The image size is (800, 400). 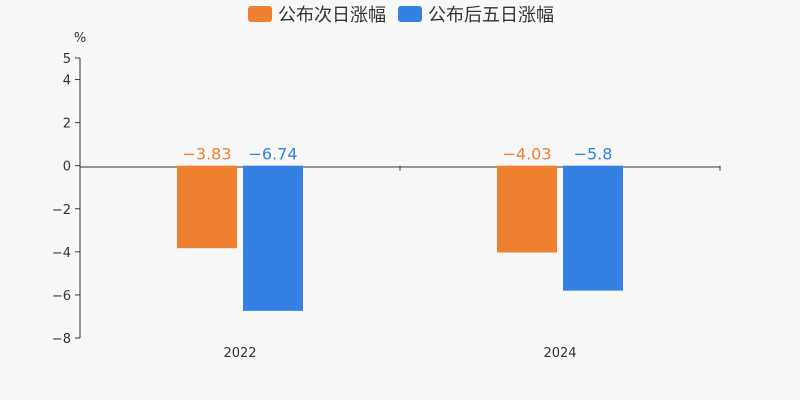 What do you see at coordinates (206, 154) in the screenshot?
I see `data-label-2022-series-0: −3.83` at bounding box center [206, 154].